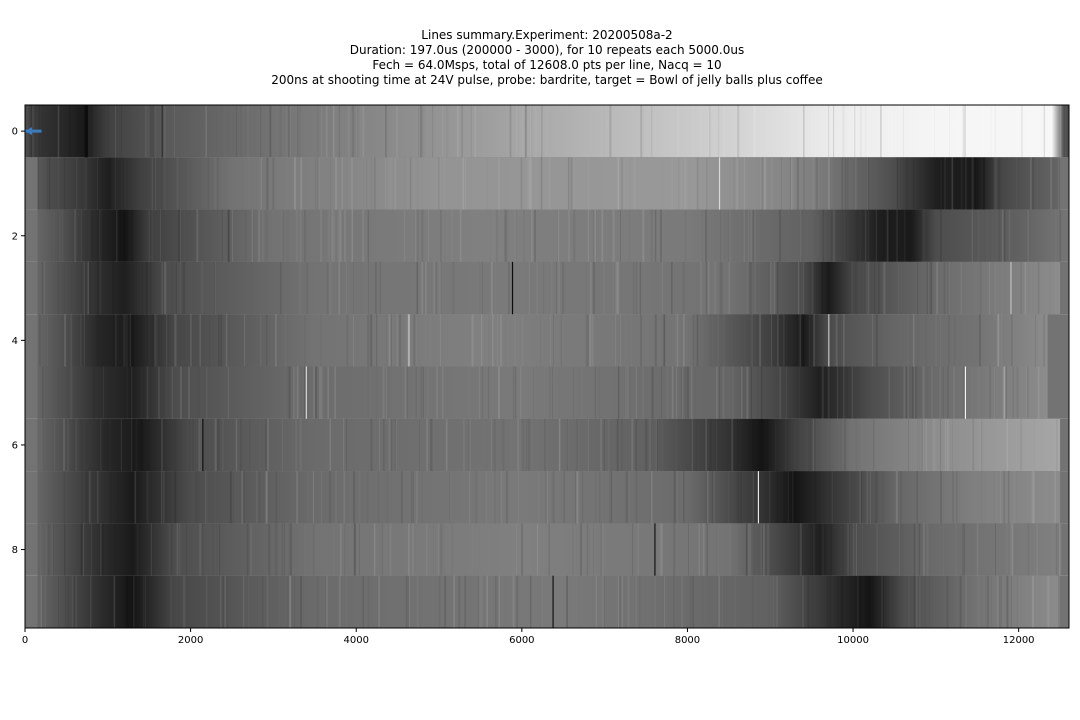  I want to click on x-tick-label: 4000, so click(355, 640).